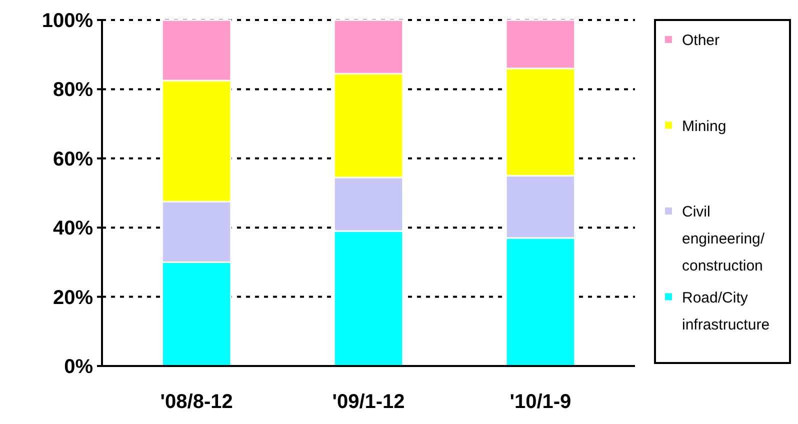 Image resolution: width=798 pixels, height=424 pixels. Describe the element at coordinates (368, 402) in the screenshot. I see `x-tick-label: '09/1-12` at that location.